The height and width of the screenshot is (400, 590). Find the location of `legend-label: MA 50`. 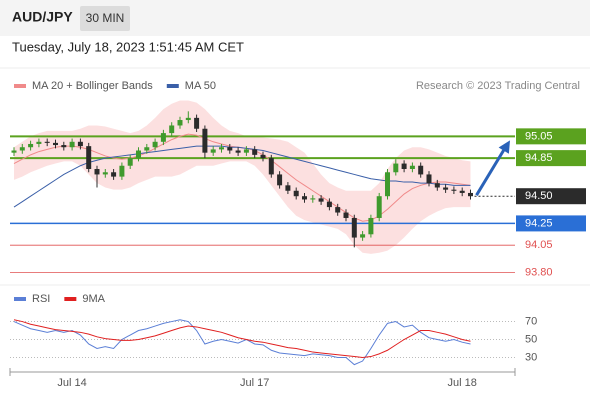

legend-label: MA 50 is located at coordinates (200, 86).